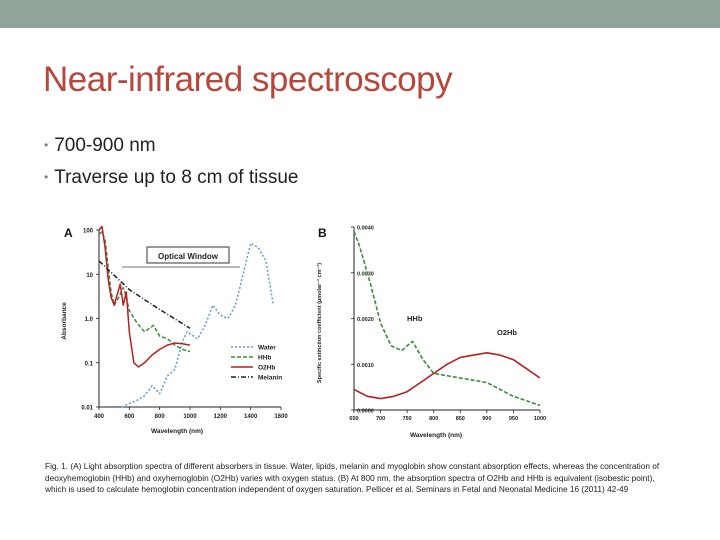  Describe the element at coordinates (198, 325) in the screenshot. I see `panel-a-series-water-line` at that location.